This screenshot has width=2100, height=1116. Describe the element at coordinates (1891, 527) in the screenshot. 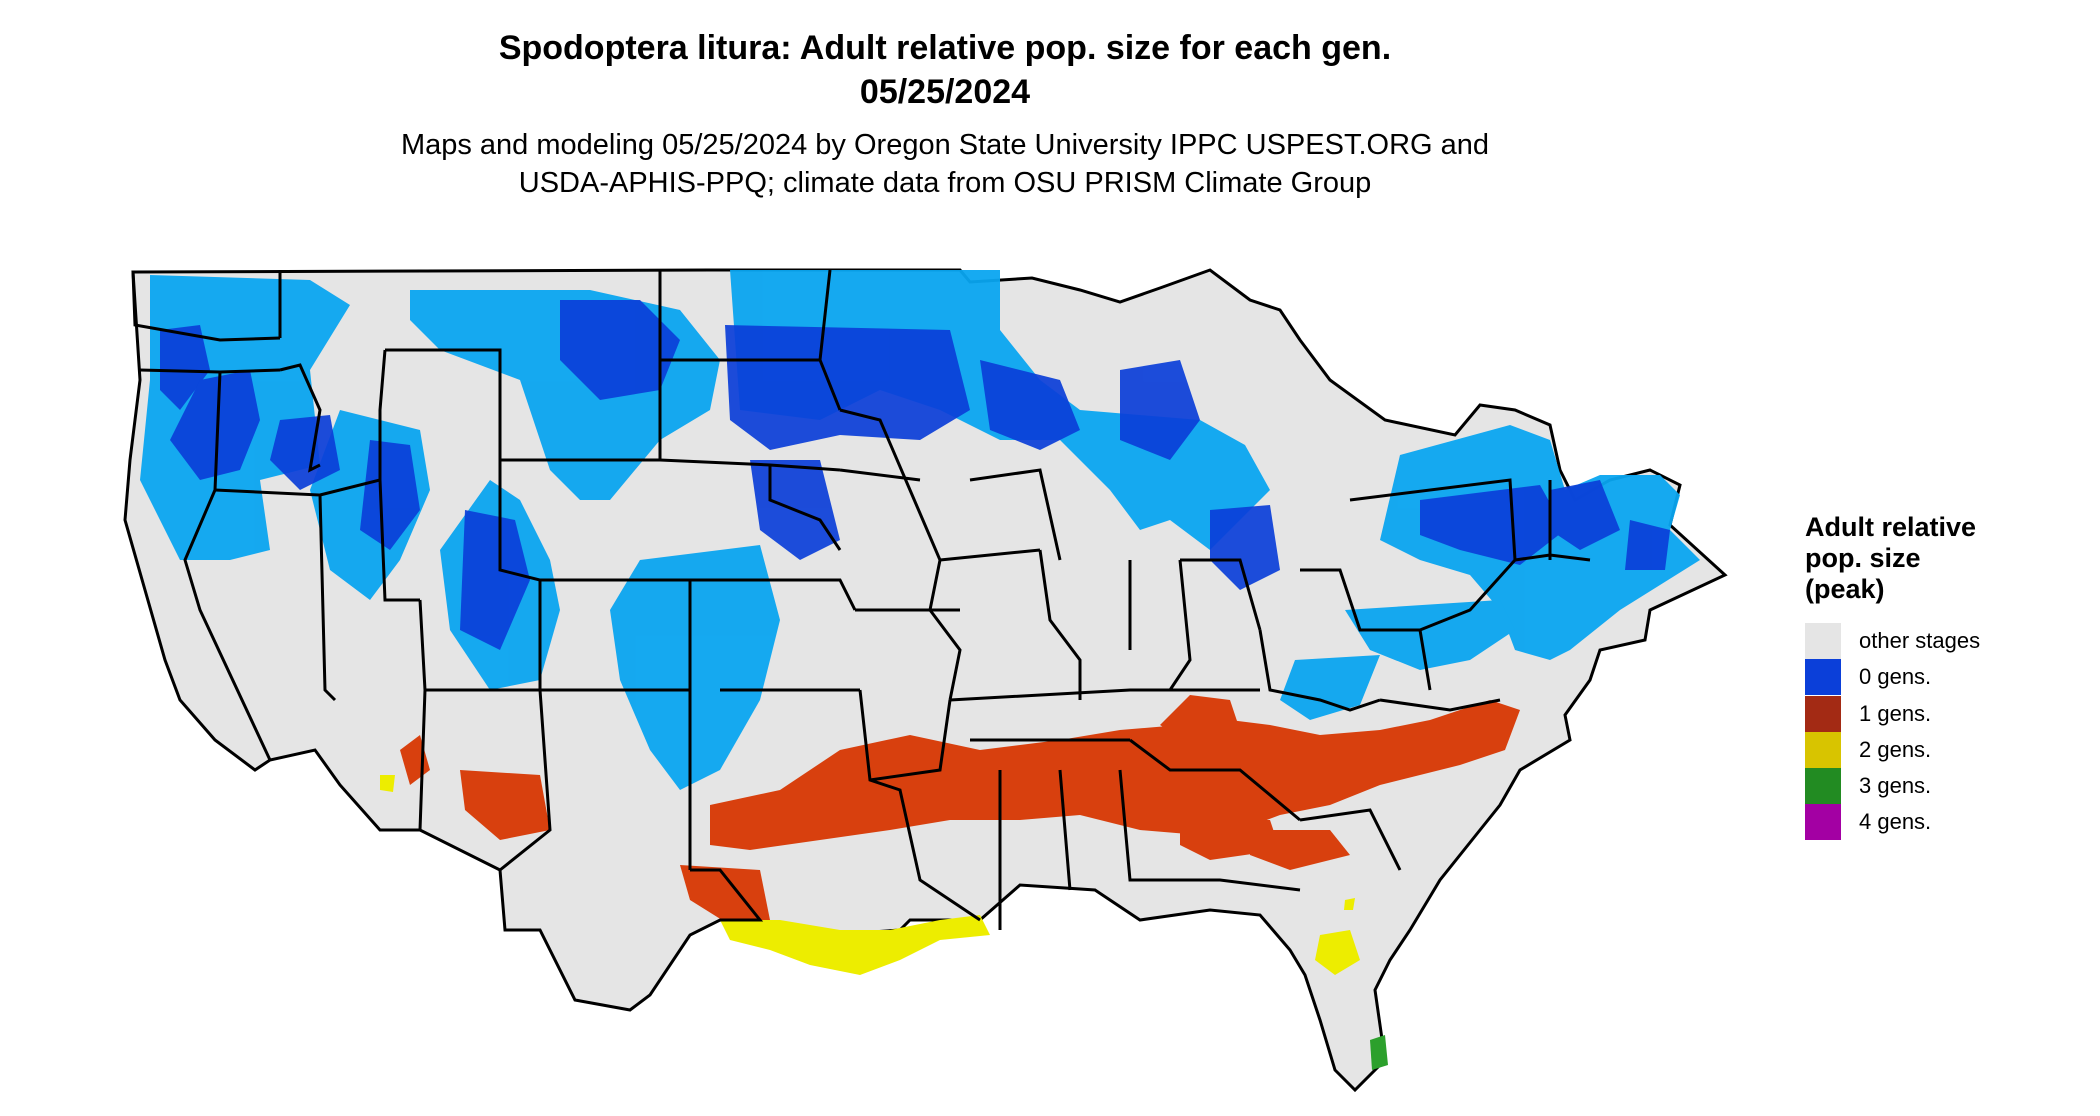

I see `legend-title-line: Adult relative` at that location.